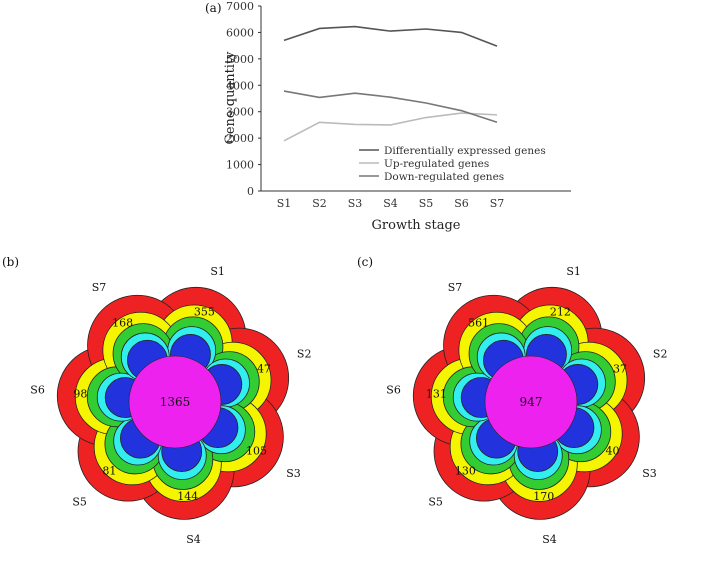 This screenshot has width=709, height=568. Describe the element at coordinates (436, 164) in the screenshot. I see `legend-label: Up-regulated genes` at that location.